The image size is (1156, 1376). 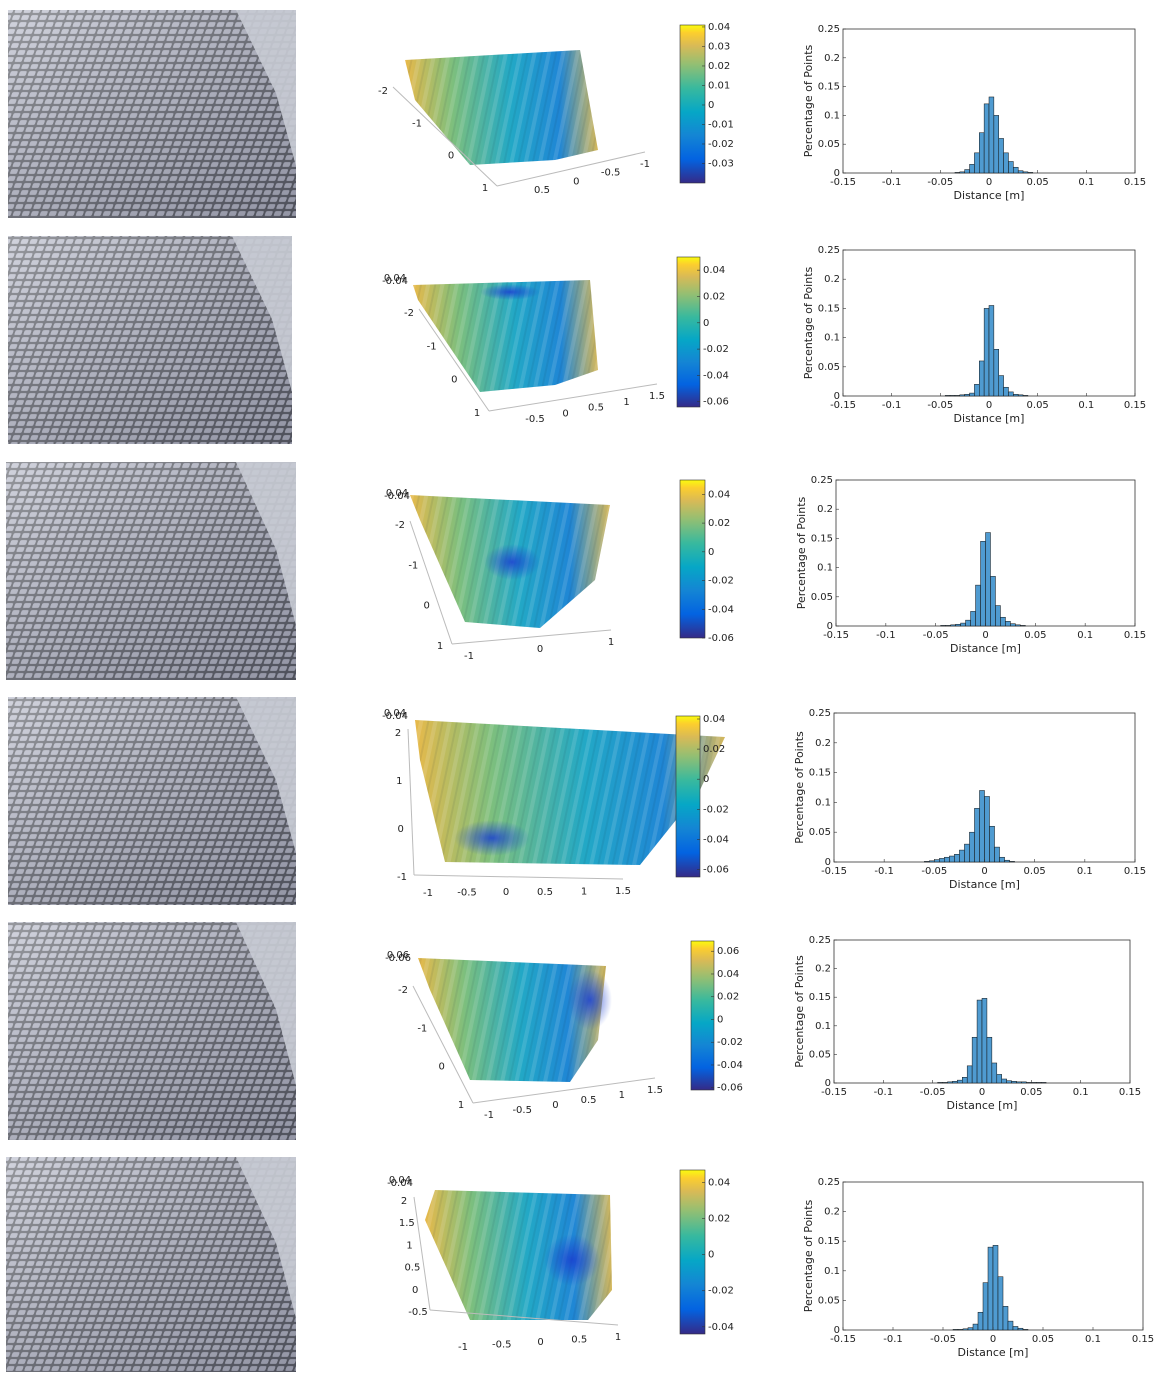 What do you see at coordinates (714, 296) in the screenshot?
I see `colorbar-tick-label: 0.02` at bounding box center [714, 296].